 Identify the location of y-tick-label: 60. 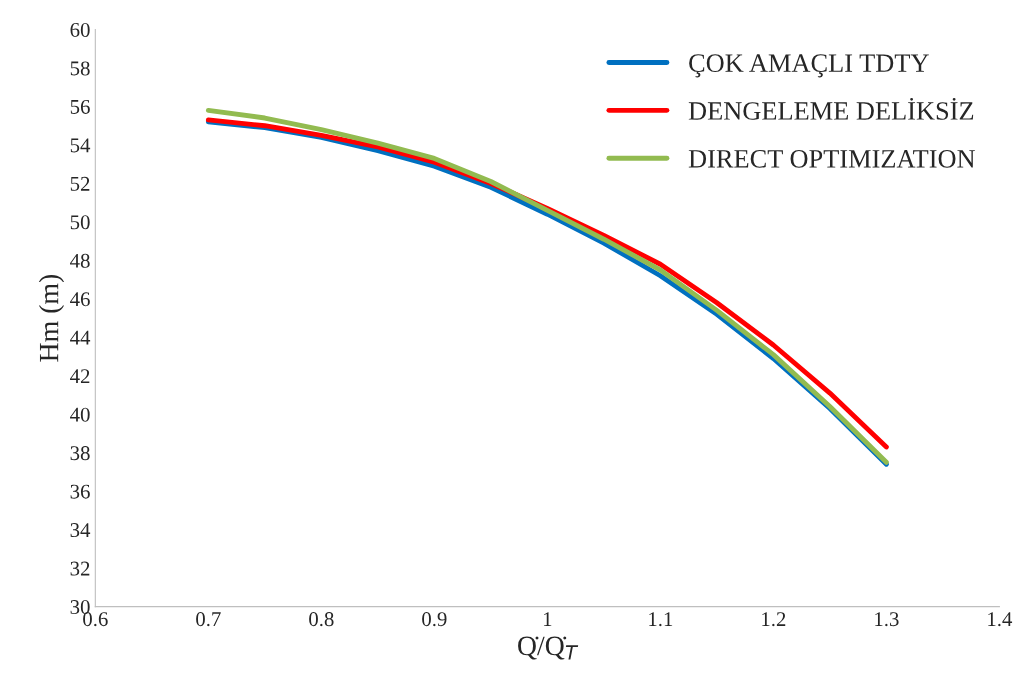
(80, 29).